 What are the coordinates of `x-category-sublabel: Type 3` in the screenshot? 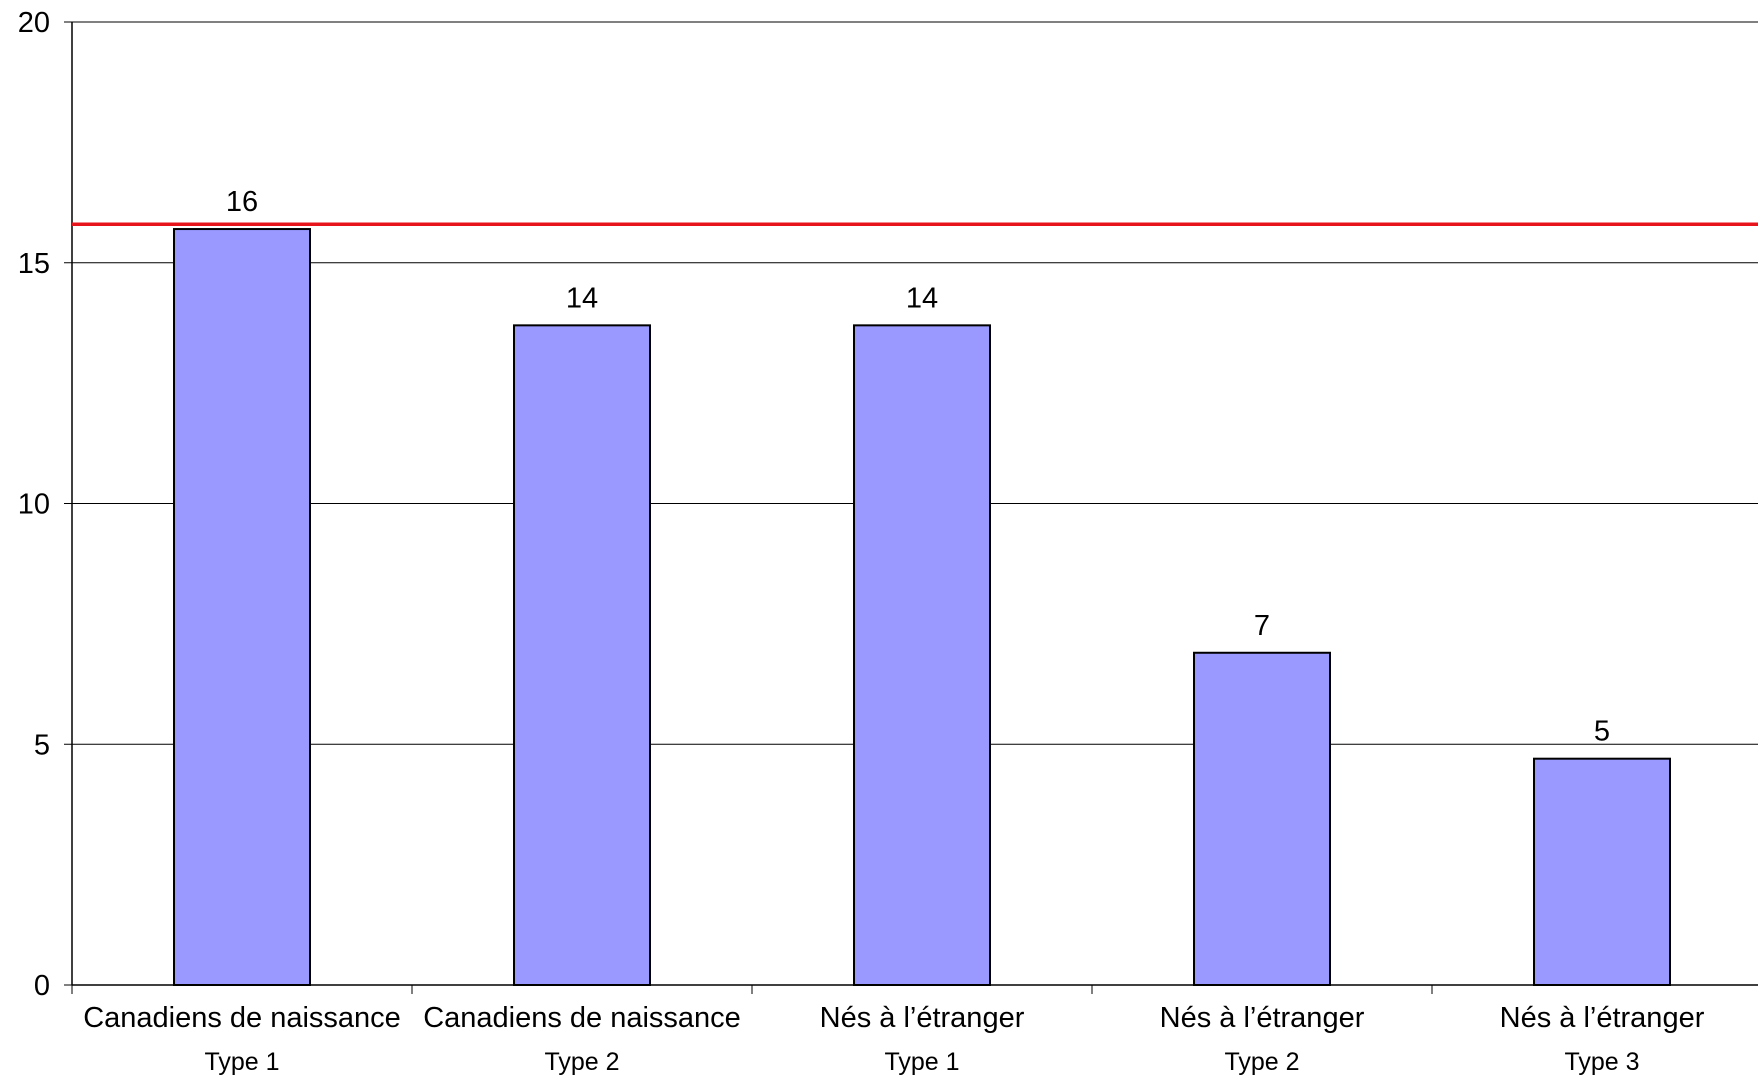 It's located at (1601, 1062).